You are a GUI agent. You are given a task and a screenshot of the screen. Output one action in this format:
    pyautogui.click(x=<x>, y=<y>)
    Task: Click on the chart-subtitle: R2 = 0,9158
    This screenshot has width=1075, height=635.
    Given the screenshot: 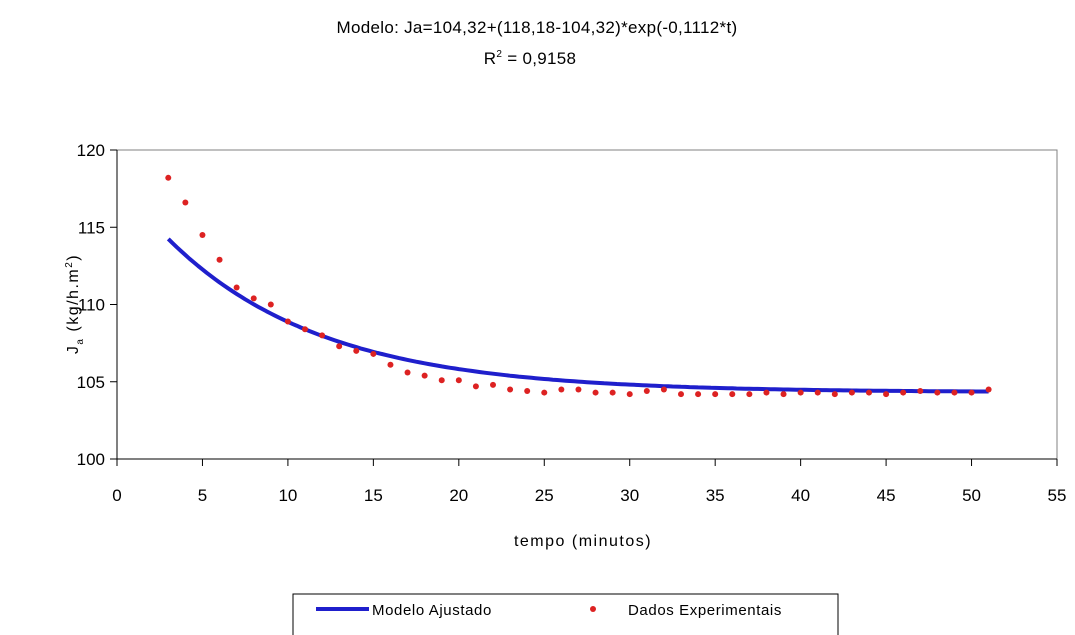 What is the action you would take?
    pyautogui.click(x=530, y=58)
    